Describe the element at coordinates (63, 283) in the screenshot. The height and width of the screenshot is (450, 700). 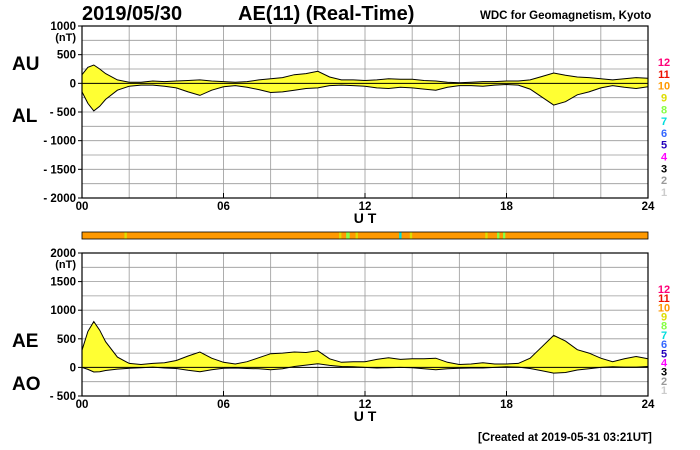
I see `y-tick-label: 1500` at that location.